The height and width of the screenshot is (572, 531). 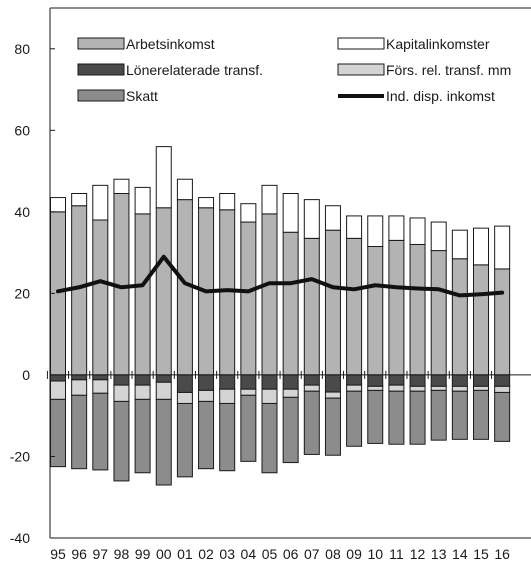 I want to click on x-tick-label-96: 96, so click(x=79, y=554).